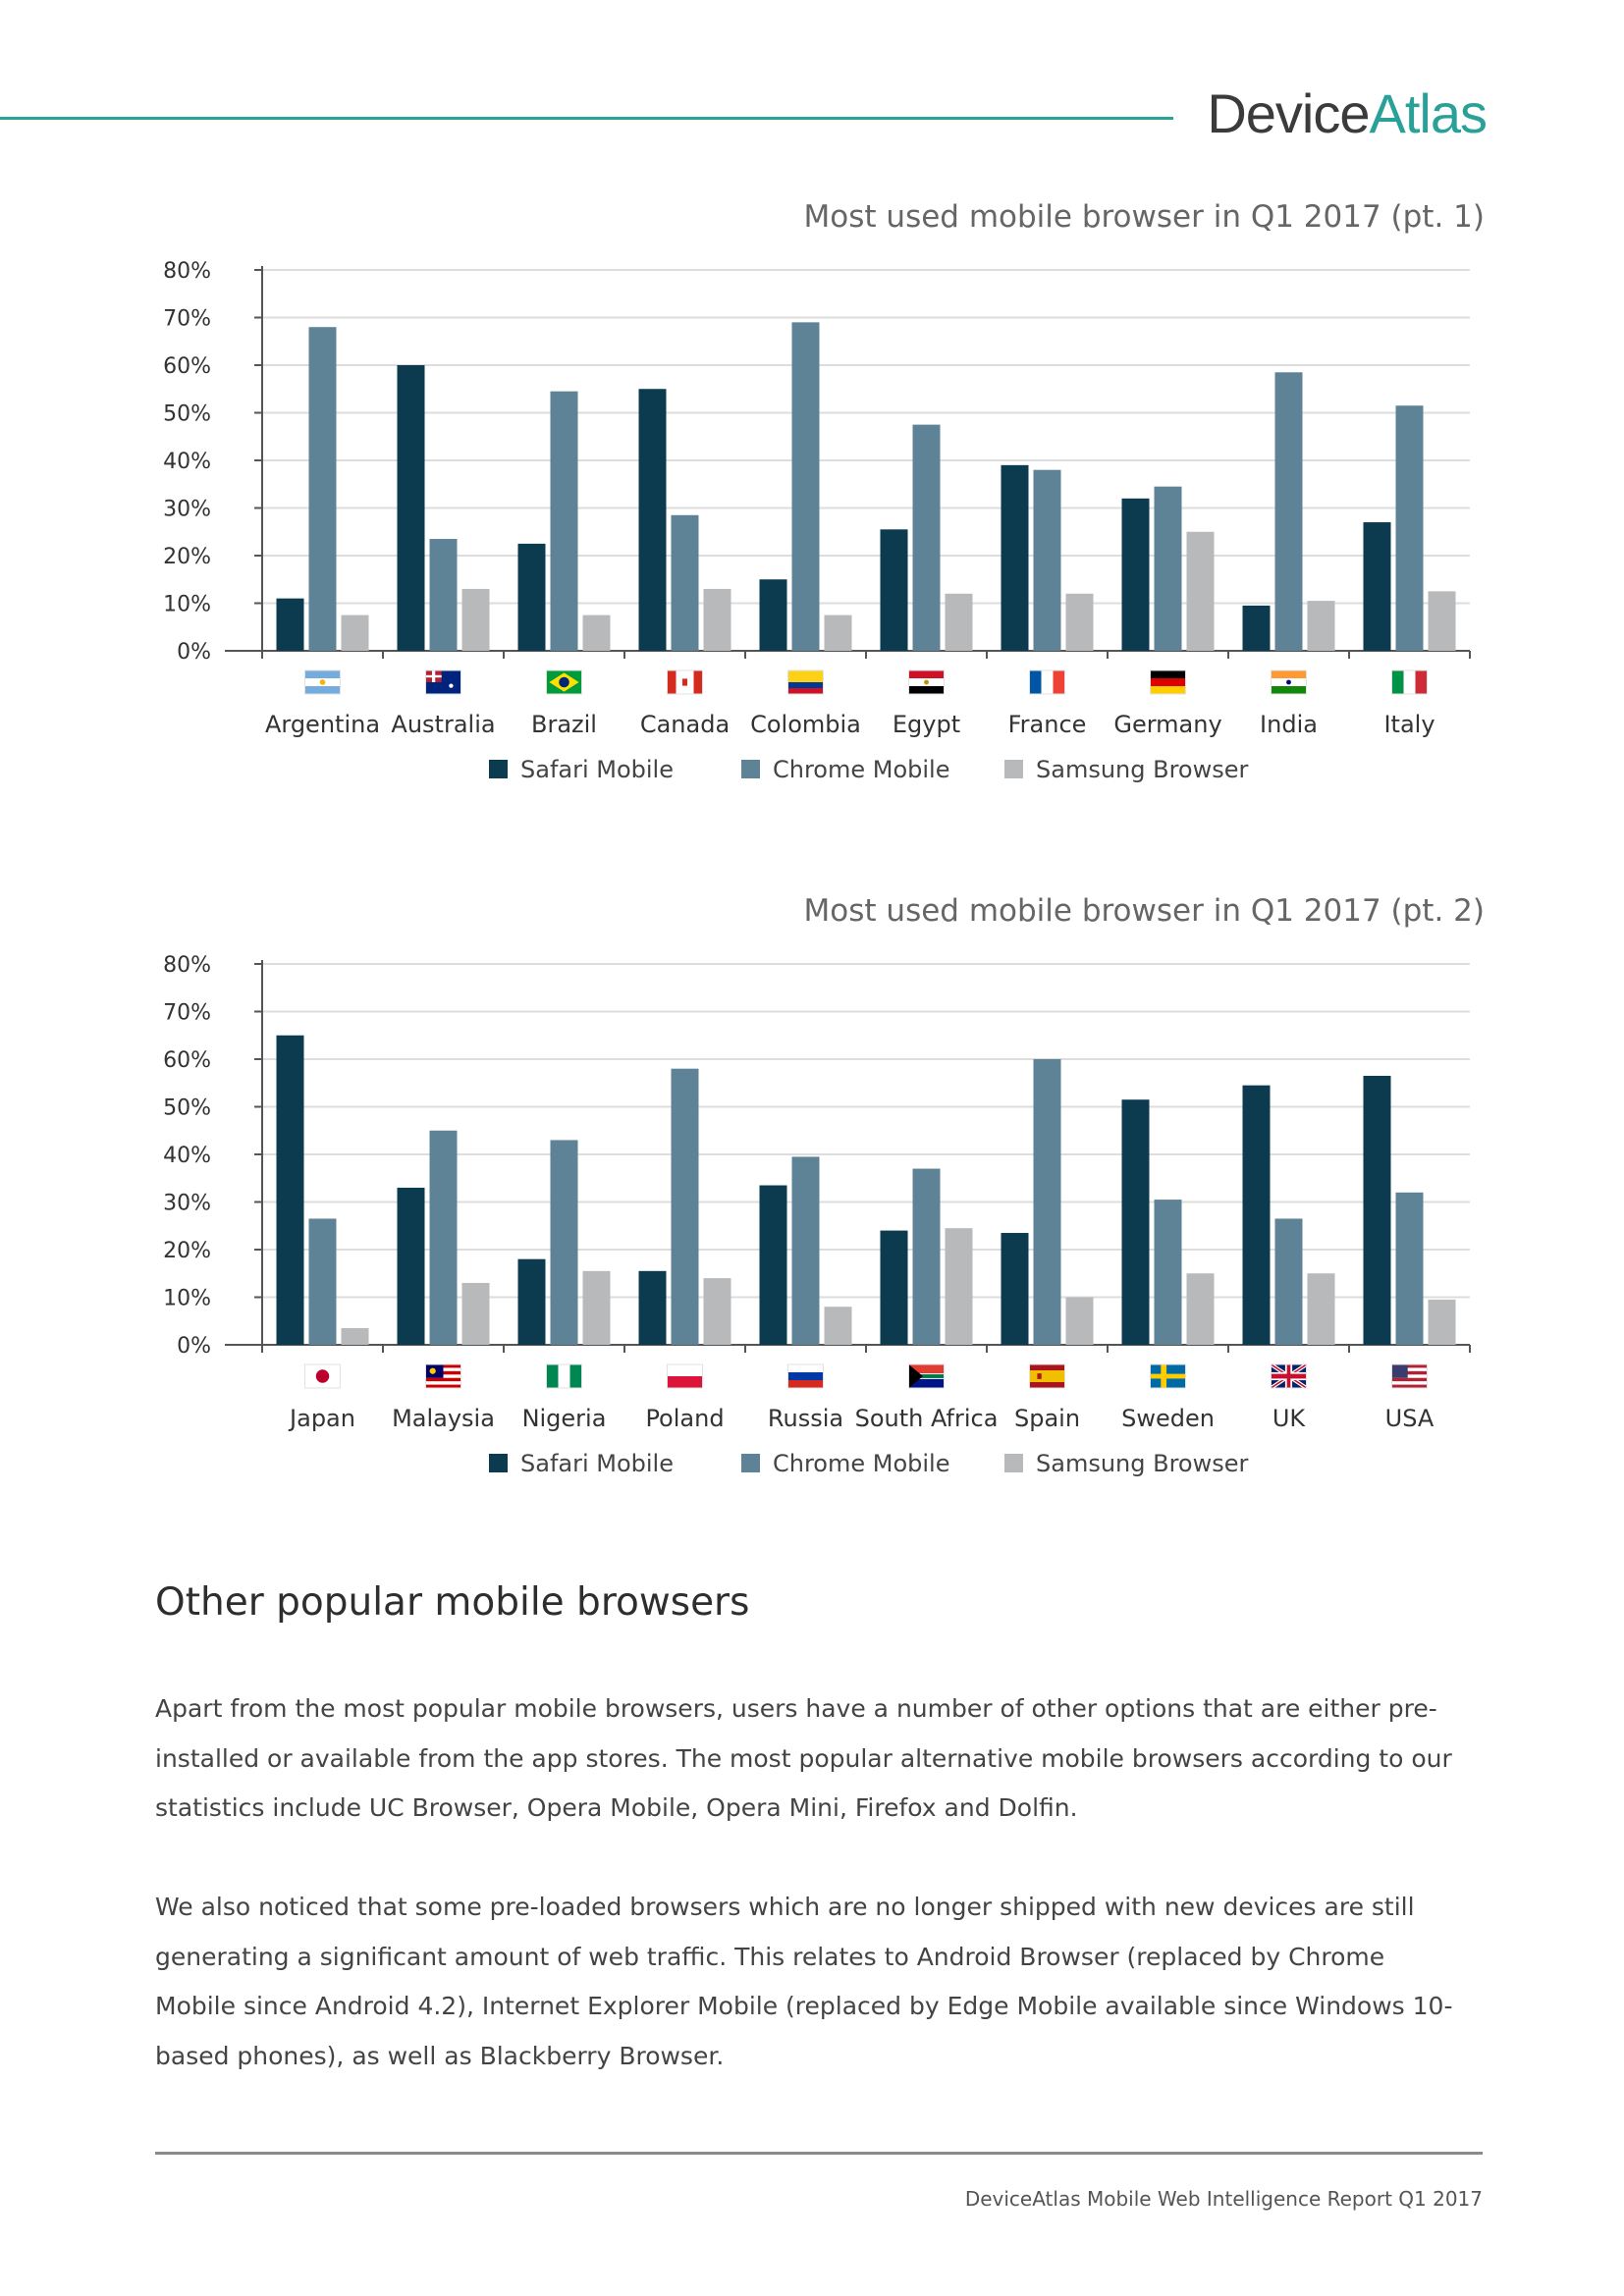 This screenshot has width=1624, height=2296. Describe the element at coordinates (1047, 725) in the screenshot. I see `x-tick-label: France` at that location.